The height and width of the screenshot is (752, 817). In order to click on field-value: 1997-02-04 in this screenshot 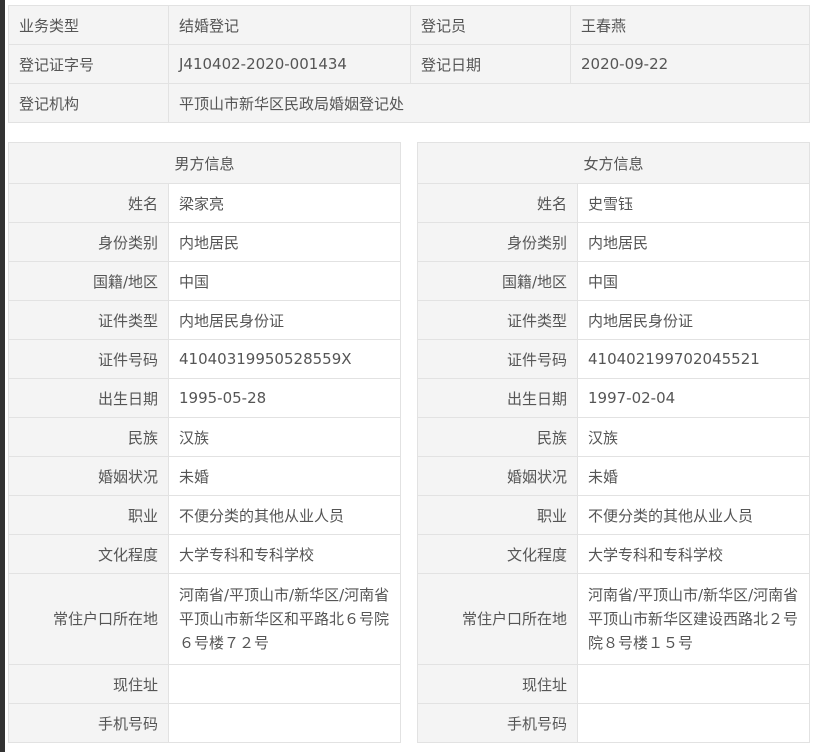, I will do `click(693, 398)`.